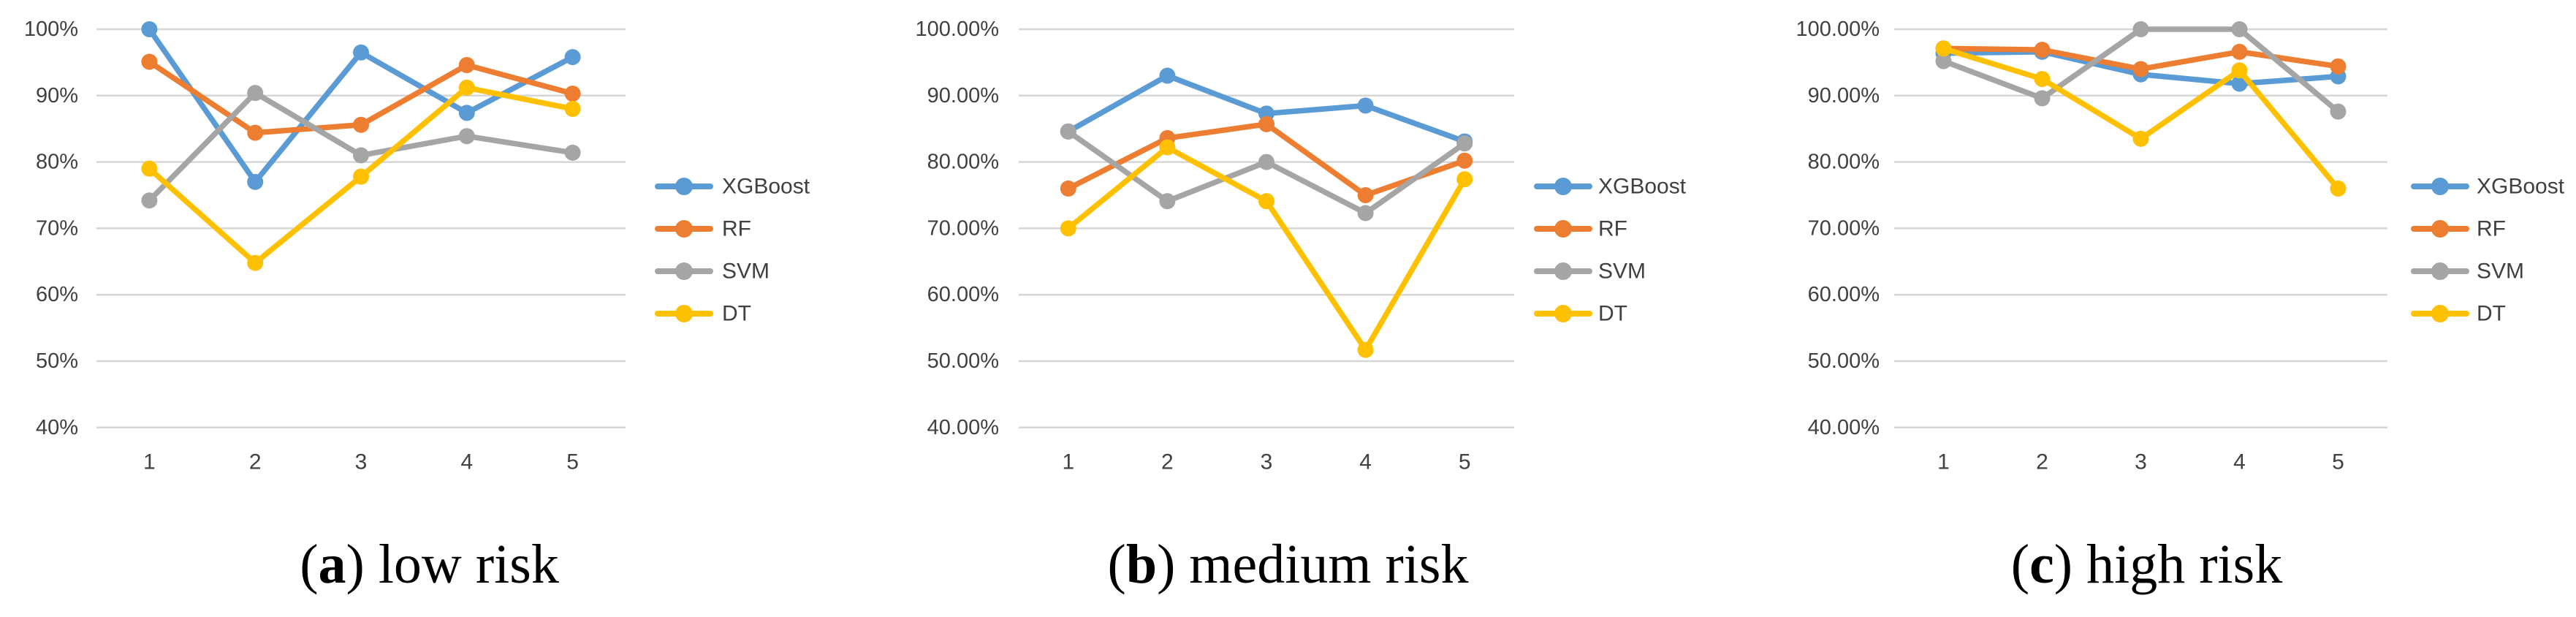  What do you see at coordinates (57, 361) in the screenshot?
I see `y-axis-tick-label: 50%` at bounding box center [57, 361].